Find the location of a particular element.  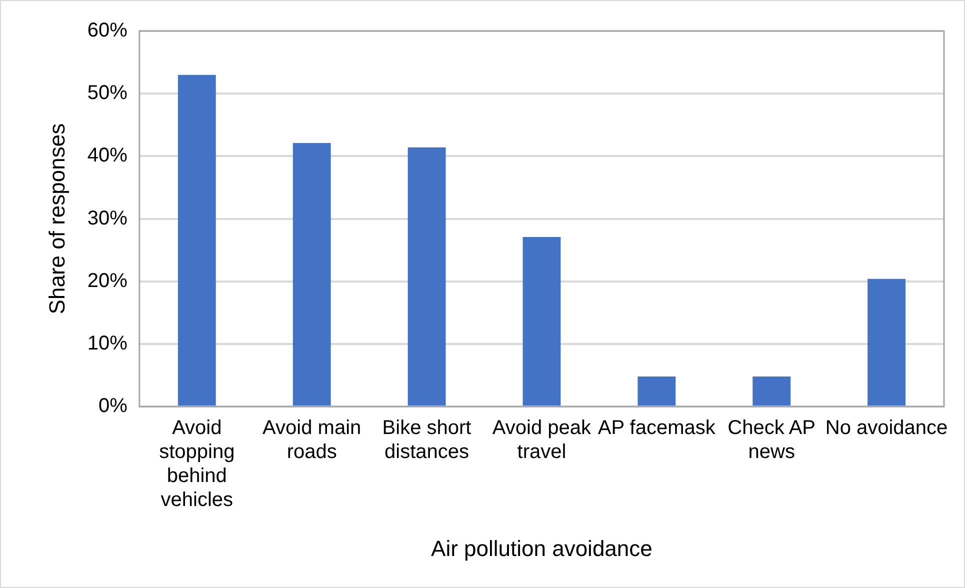

x-tick-label: Avoid peak travel is located at coordinates (542, 440).